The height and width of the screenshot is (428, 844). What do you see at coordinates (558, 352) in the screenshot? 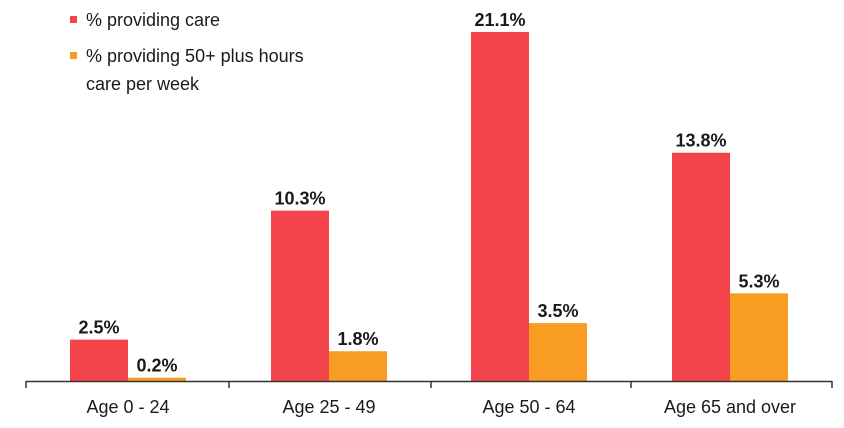
I see `bar-series1-cat2` at bounding box center [558, 352].